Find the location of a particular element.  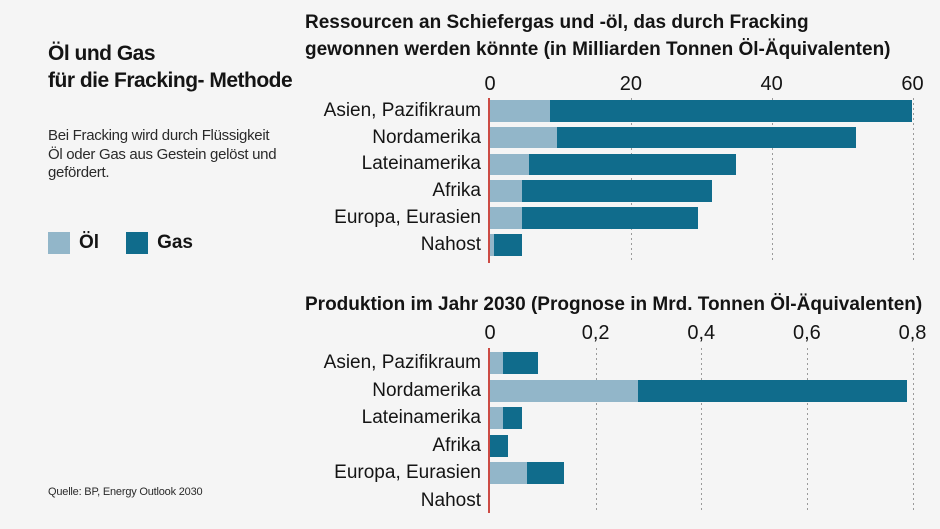

chart-resources-title-keyword: Ressourcen is located at coordinates (359, 22).